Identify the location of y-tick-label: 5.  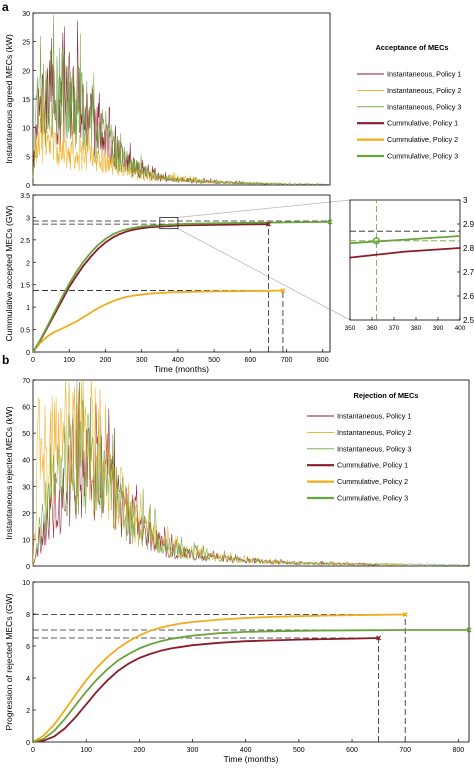
(28, 157).